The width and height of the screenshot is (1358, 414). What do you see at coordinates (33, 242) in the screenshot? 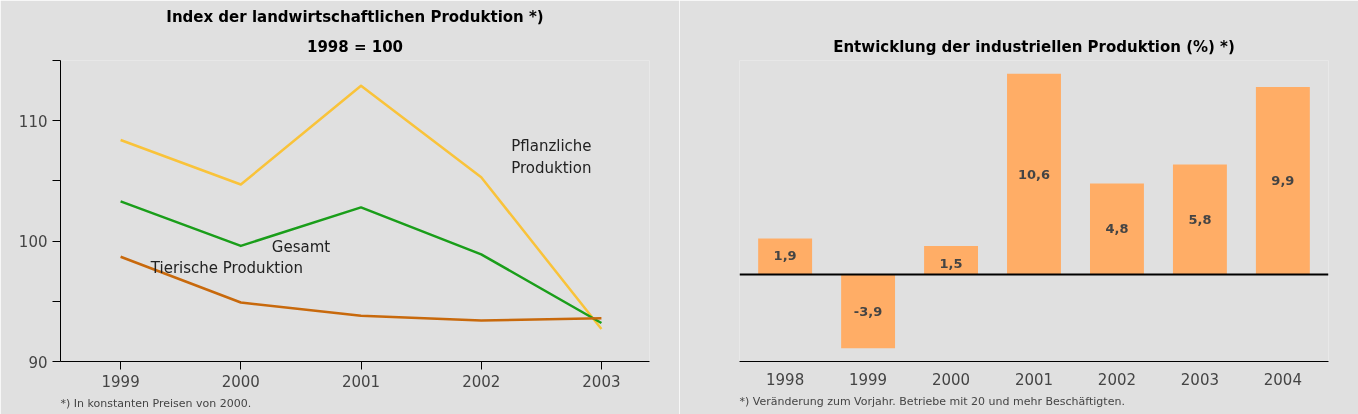
I see `y-tick-label: 100` at bounding box center [33, 242].